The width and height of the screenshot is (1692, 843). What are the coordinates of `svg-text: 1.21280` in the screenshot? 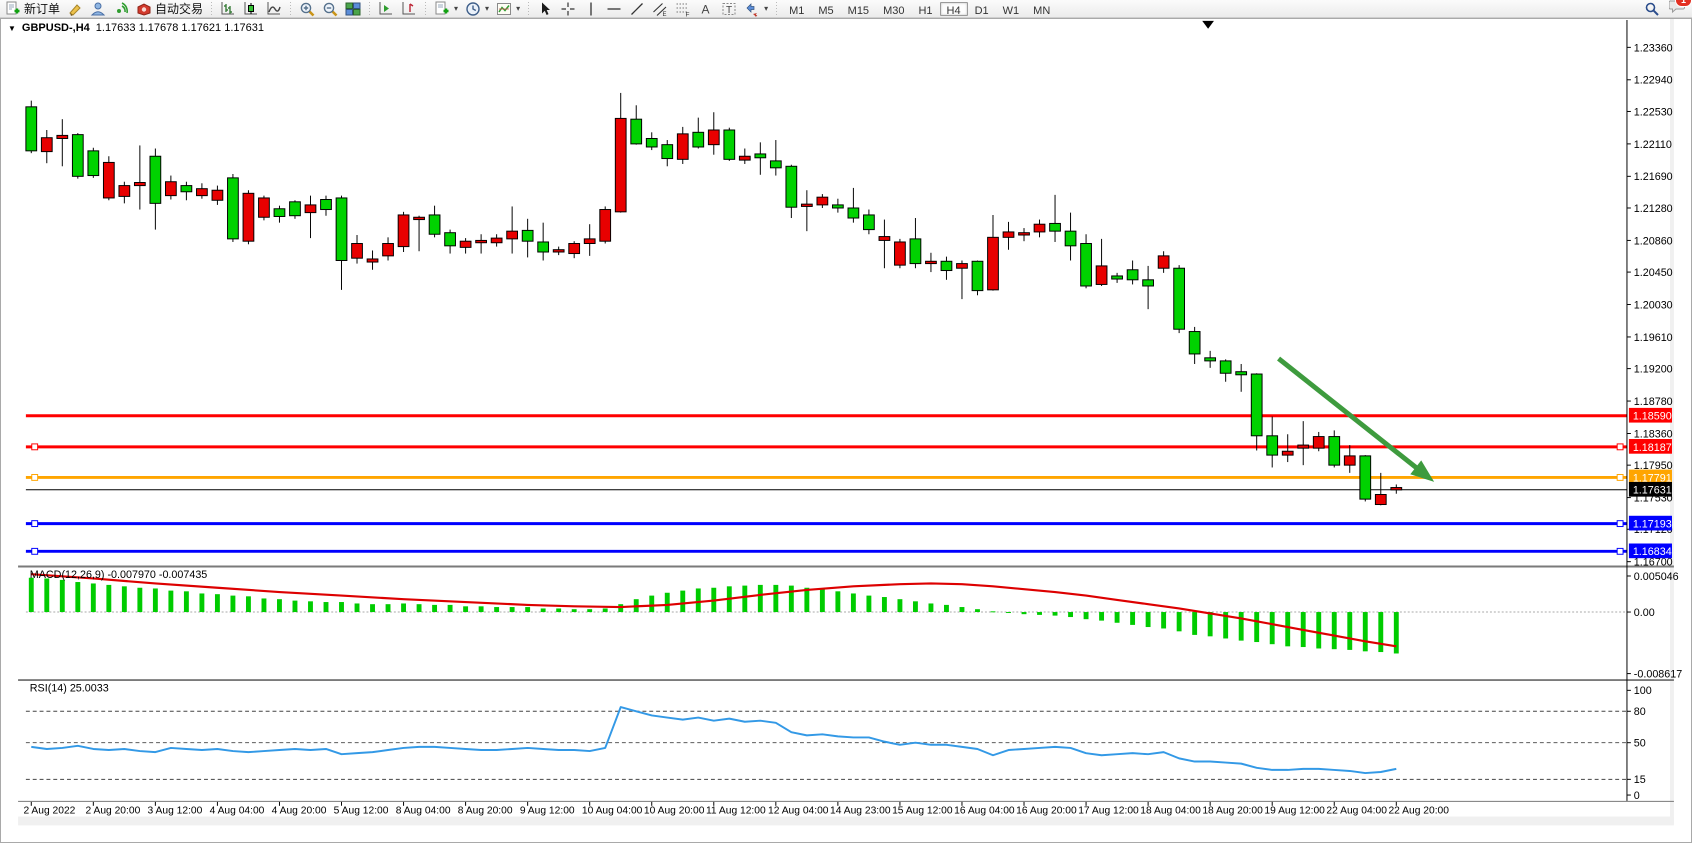 It's located at (1653, 209).